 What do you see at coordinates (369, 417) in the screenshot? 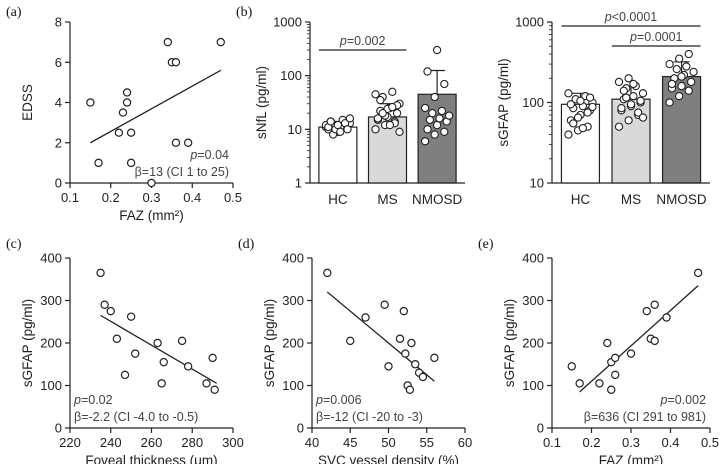
I see `beta-text: β=-12 (CI -20 to -3)` at bounding box center [369, 417].